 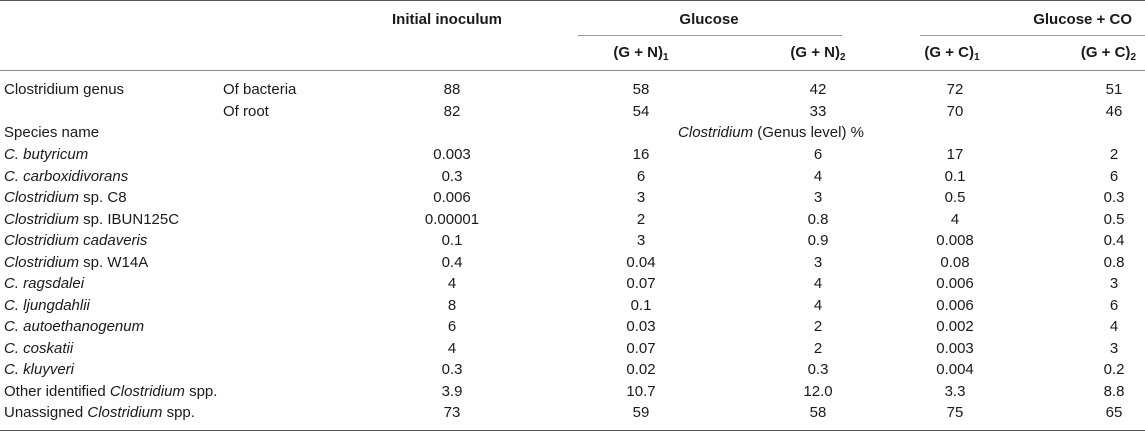 What do you see at coordinates (818, 111) in the screenshot?
I see `value-gn2: 33` at bounding box center [818, 111].